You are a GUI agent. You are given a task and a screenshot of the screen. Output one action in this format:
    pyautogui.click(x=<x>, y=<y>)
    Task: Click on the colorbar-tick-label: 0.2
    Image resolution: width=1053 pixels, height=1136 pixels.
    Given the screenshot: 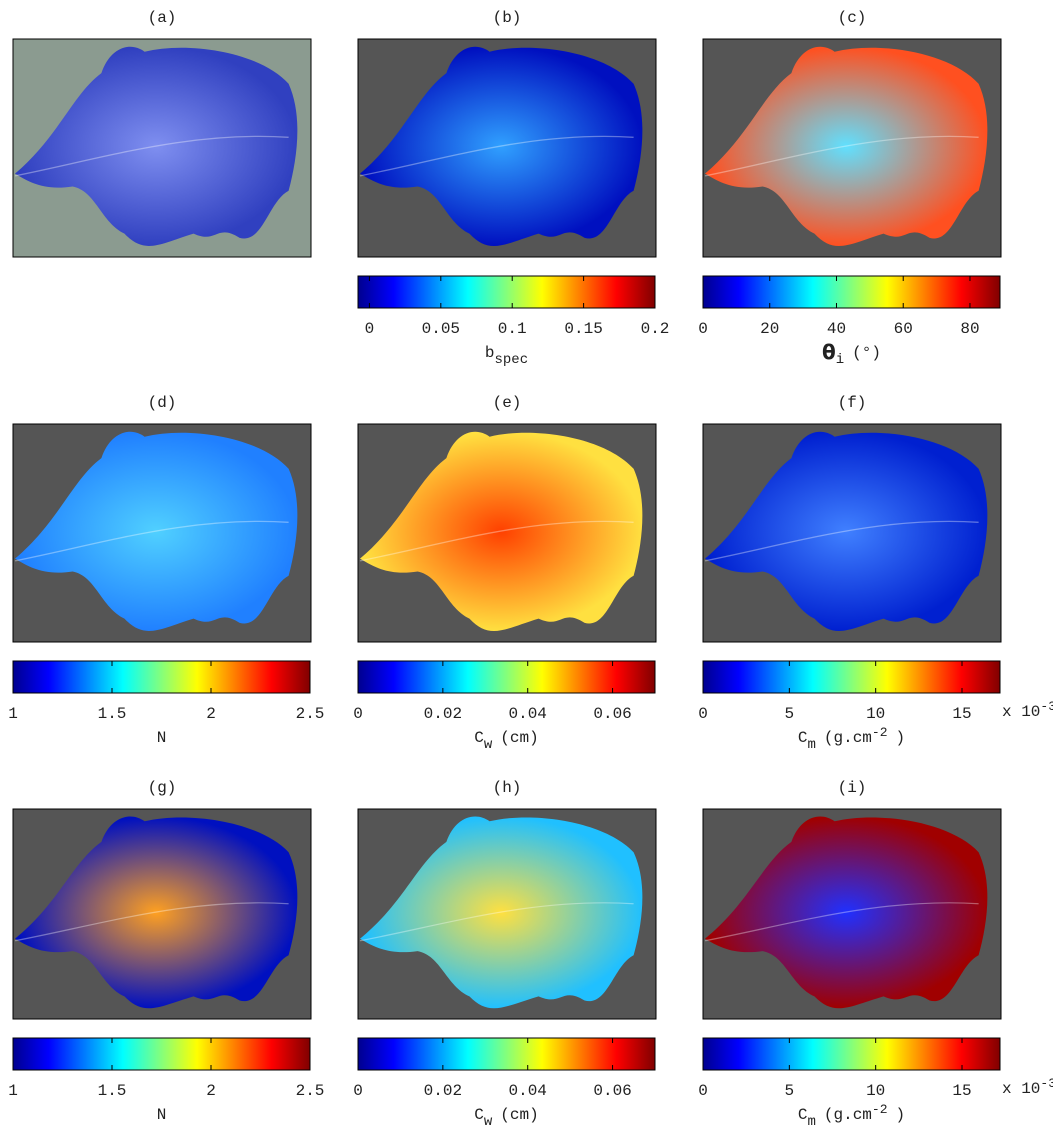 What is the action you would take?
    pyautogui.click(x=655, y=329)
    